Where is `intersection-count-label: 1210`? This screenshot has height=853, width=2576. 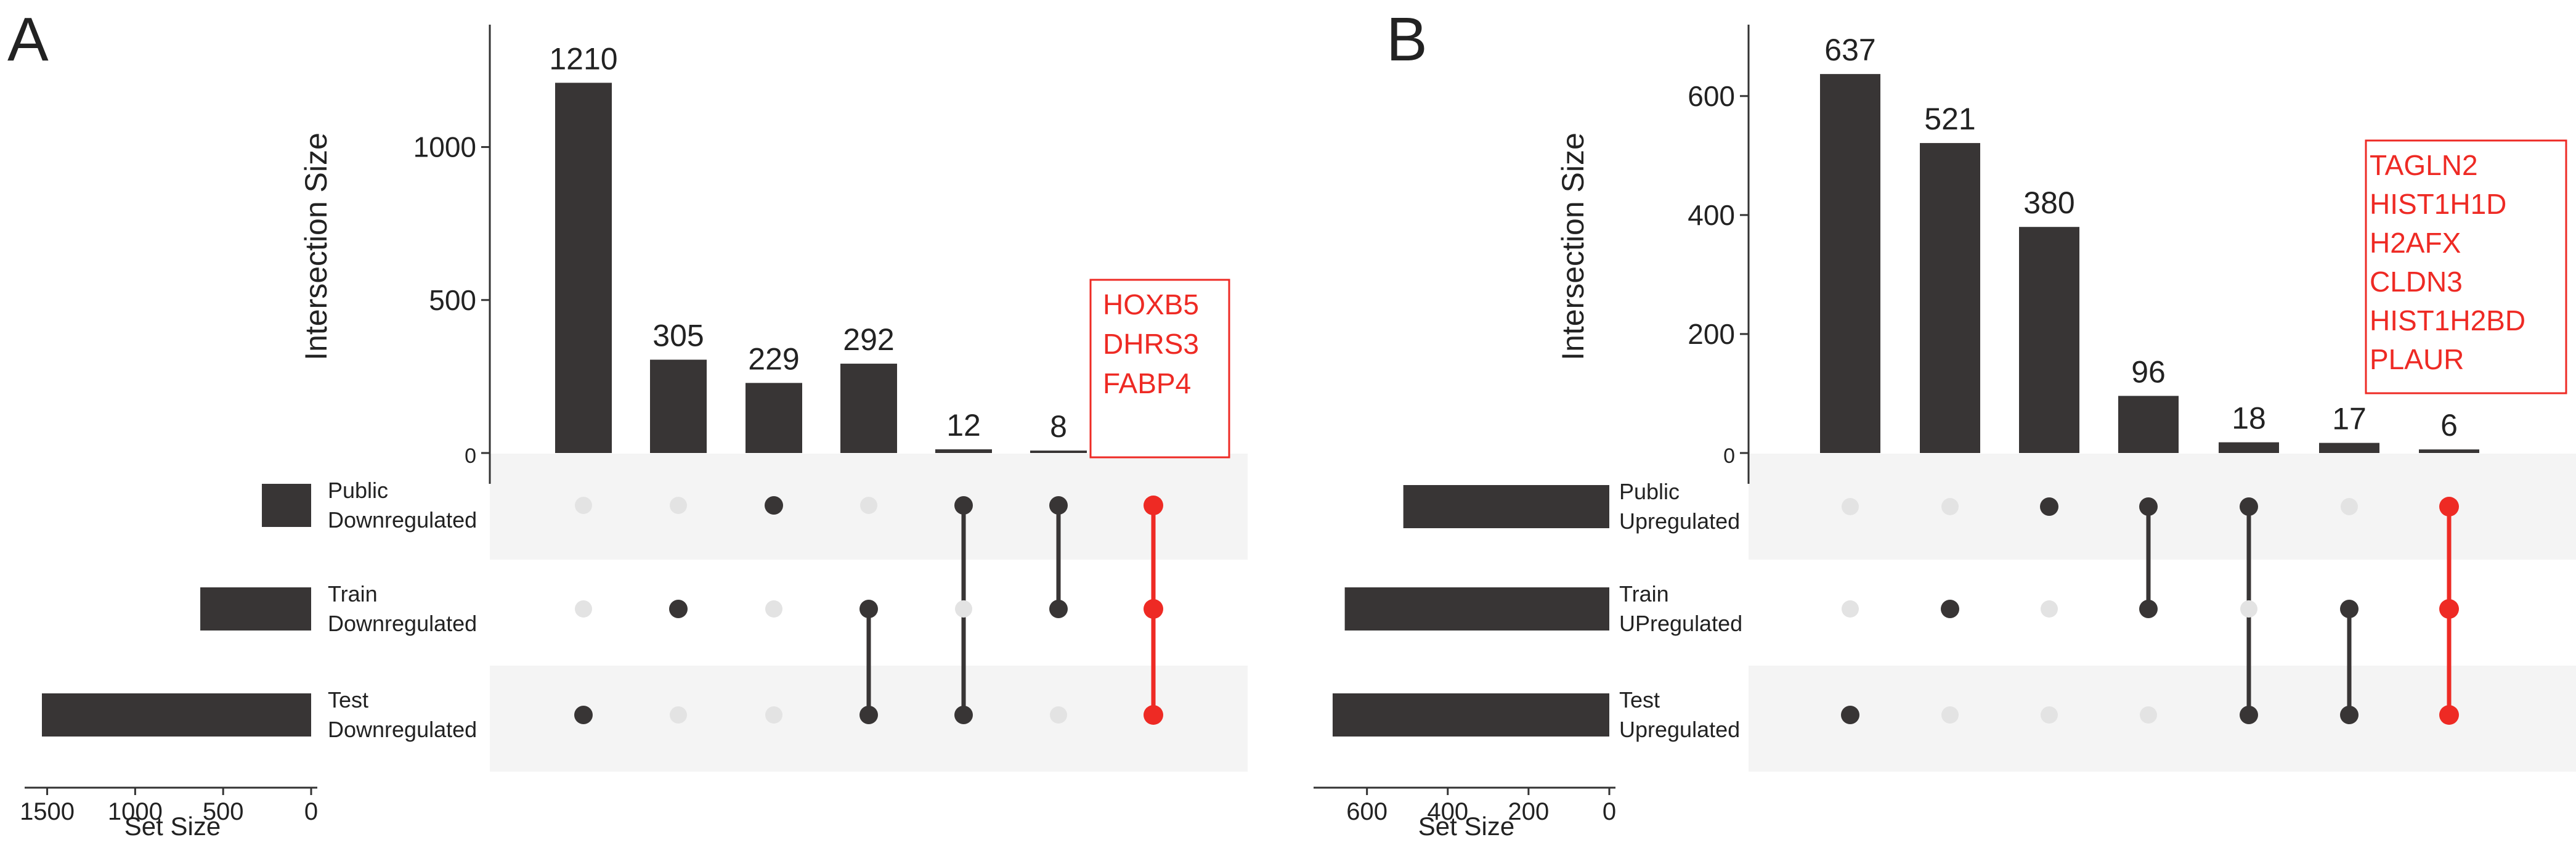
intersection-count-label: 1210 is located at coordinates (583, 59).